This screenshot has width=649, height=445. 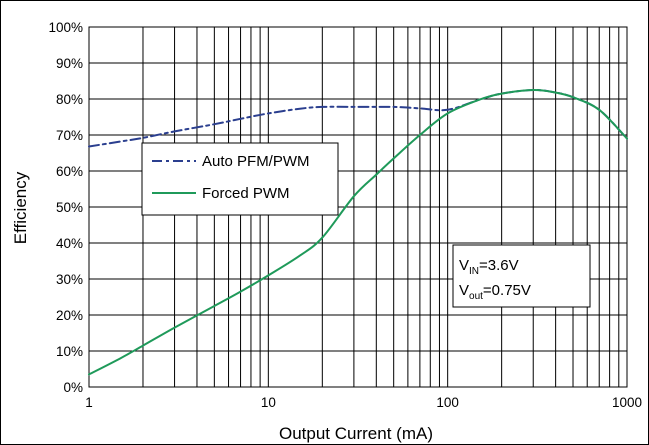 I want to click on legend-box, so click(x=240, y=179).